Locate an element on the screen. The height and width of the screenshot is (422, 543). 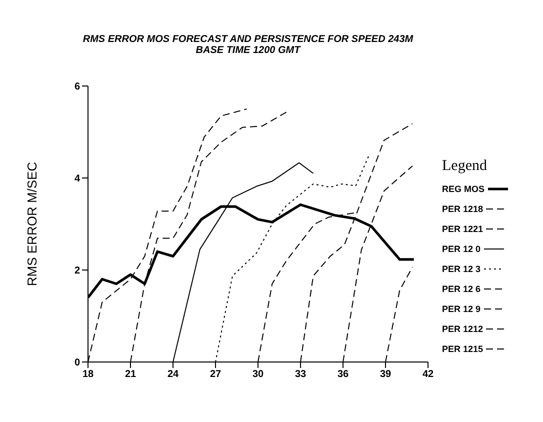
legend-label: PER 1221 is located at coordinates (463, 229).